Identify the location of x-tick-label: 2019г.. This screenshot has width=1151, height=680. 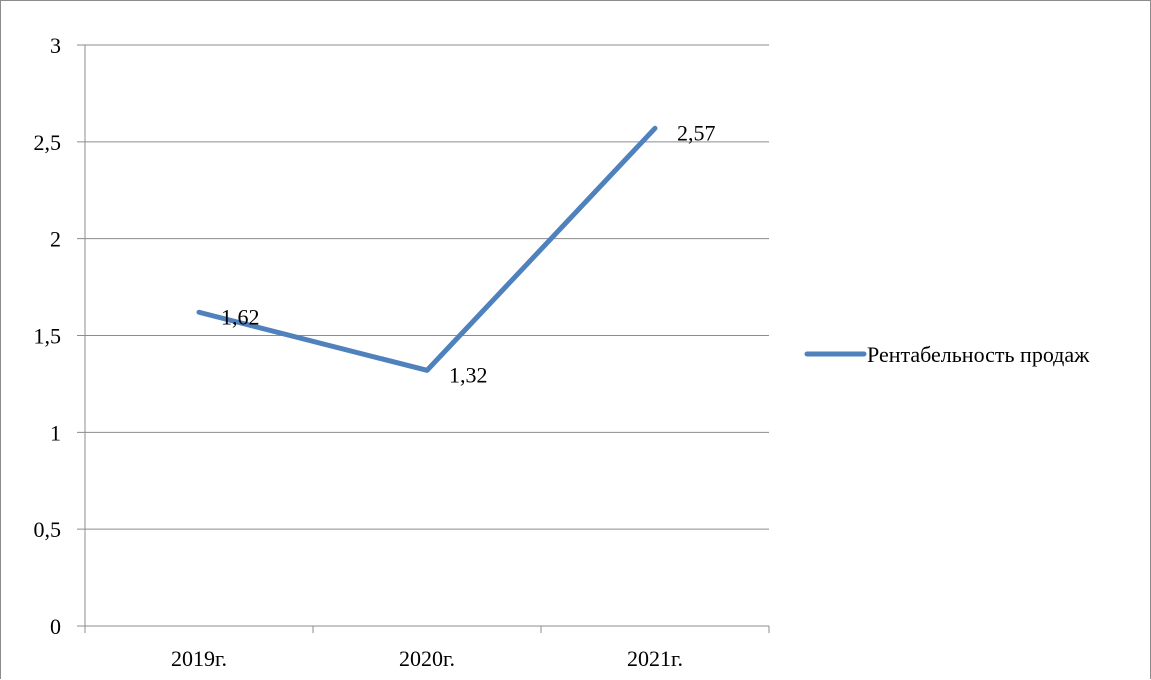
(199, 658).